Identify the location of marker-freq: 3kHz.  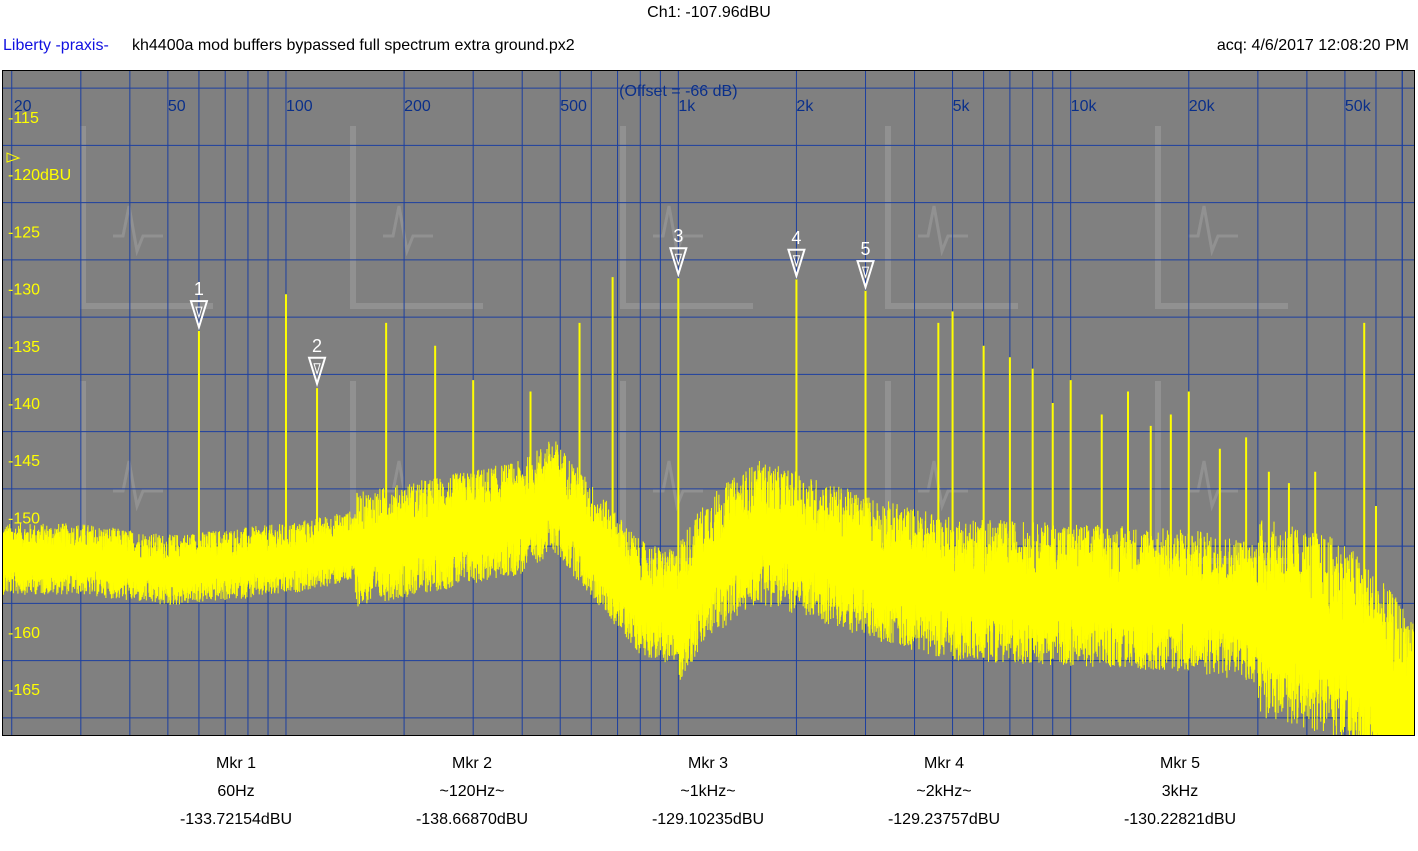
(1180, 791).